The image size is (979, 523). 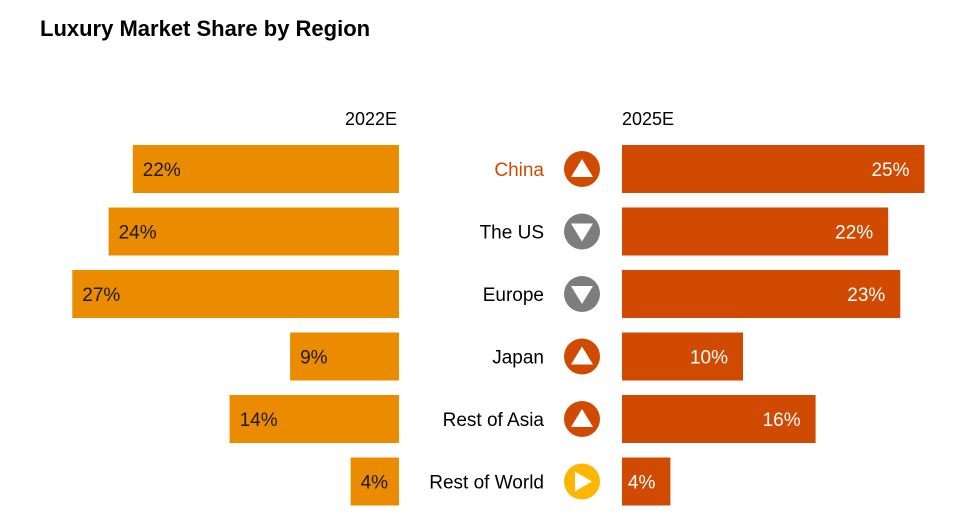 What do you see at coordinates (162, 170) in the screenshot?
I see `data-label-2022e: 22%` at bounding box center [162, 170].